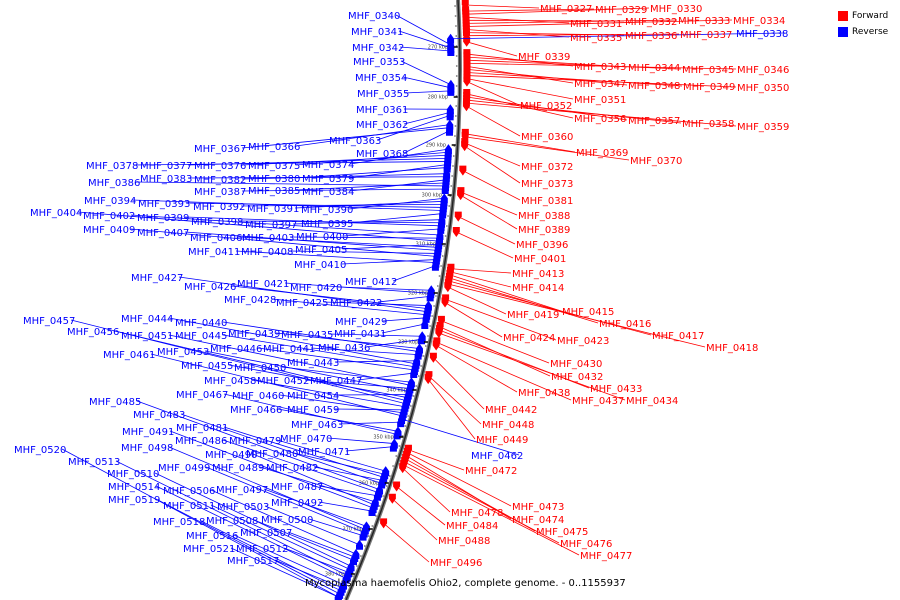  What do you see at coordinates (502, 440) in the screenshot?
I see `gene-label-mhf-0449: MHF_0449` at bounding box center [502, 440].